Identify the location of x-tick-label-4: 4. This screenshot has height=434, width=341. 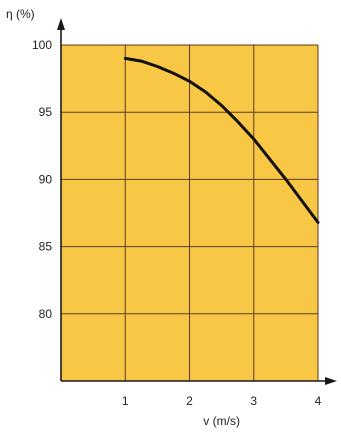
(318, 401).